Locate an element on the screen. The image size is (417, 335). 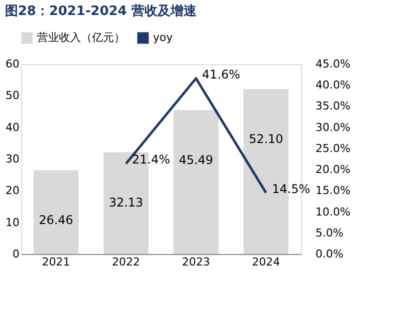
legend-label: yoy is located at coordinates (163, 37).